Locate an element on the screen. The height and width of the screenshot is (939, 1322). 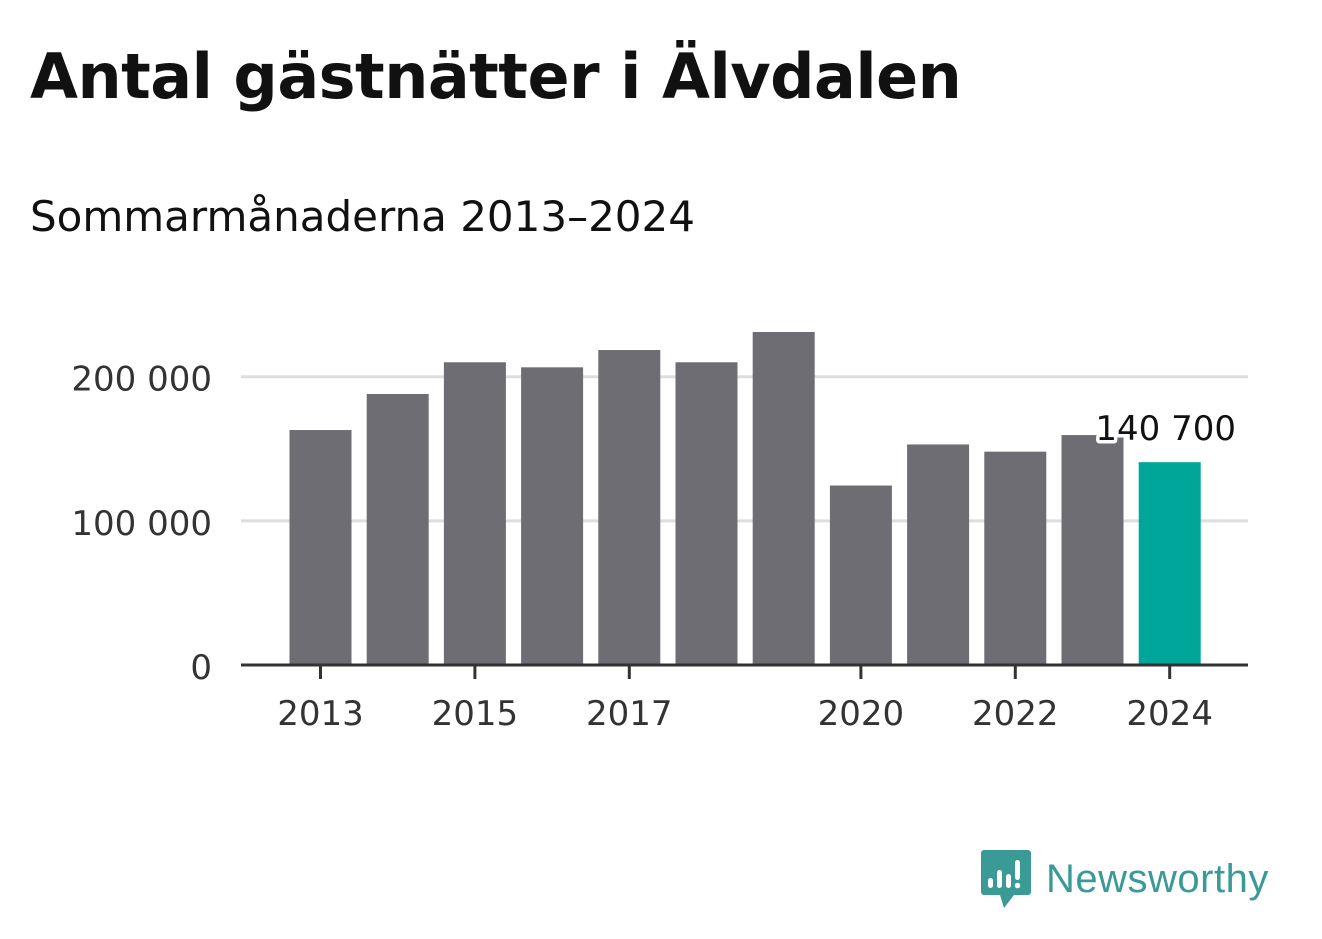
bar-2021 is located at coordinates (938, 554).